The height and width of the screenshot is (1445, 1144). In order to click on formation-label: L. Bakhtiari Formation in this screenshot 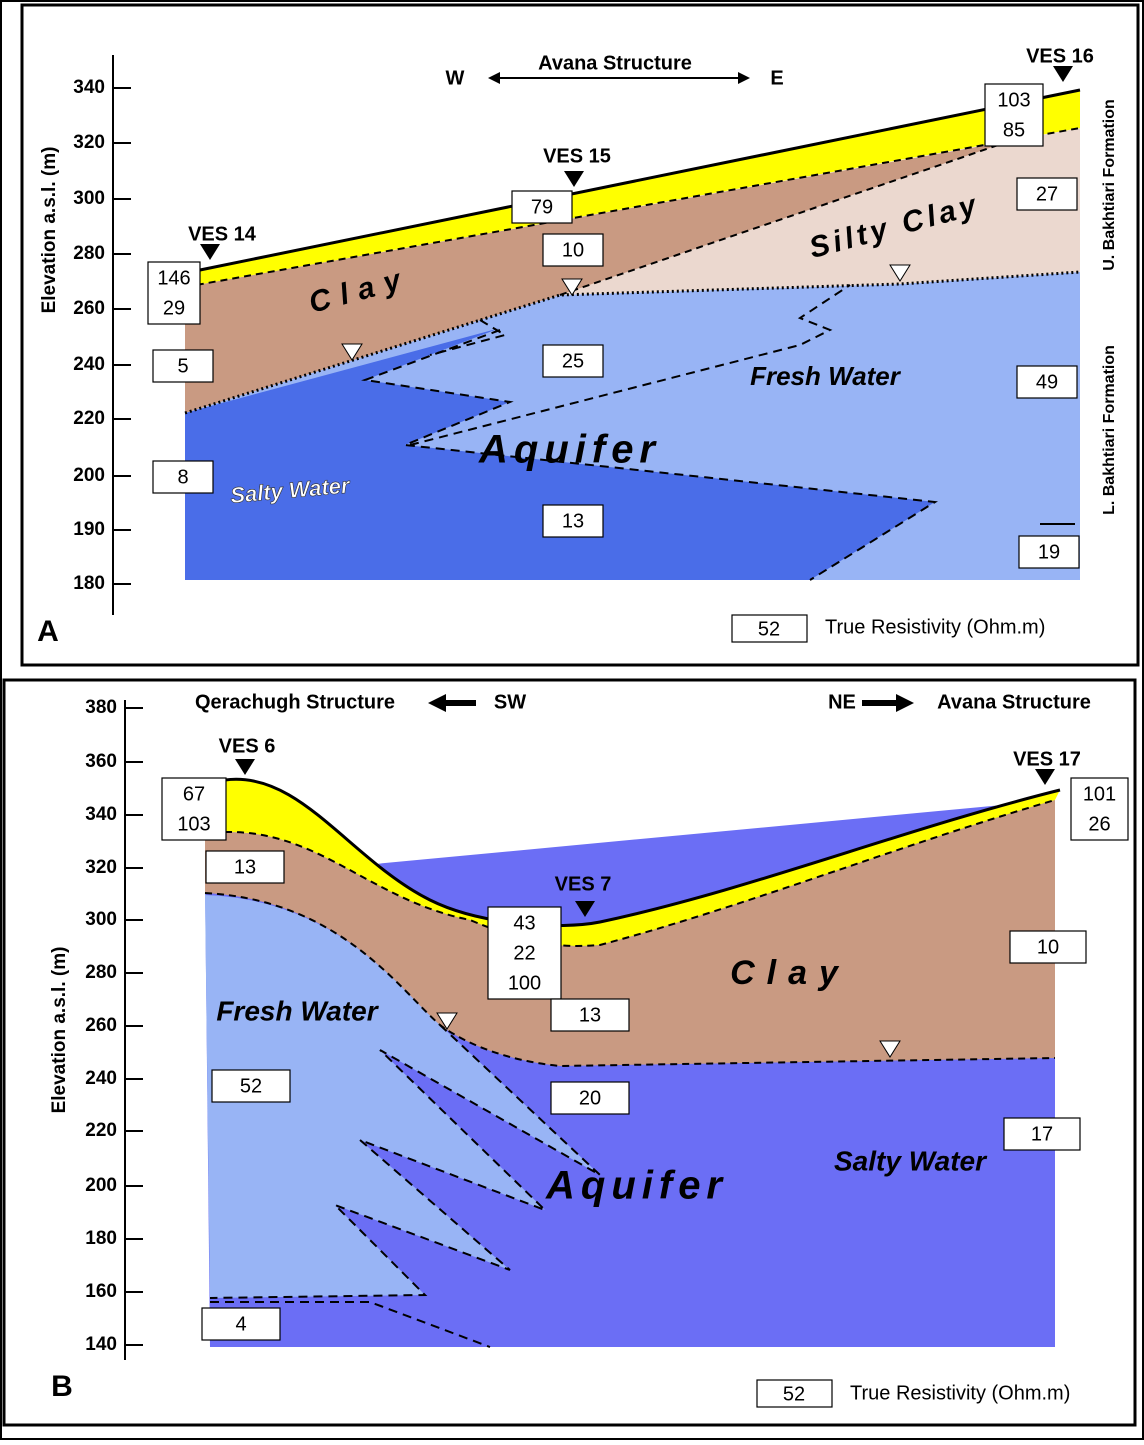, I will do `click(1109, 430)`.